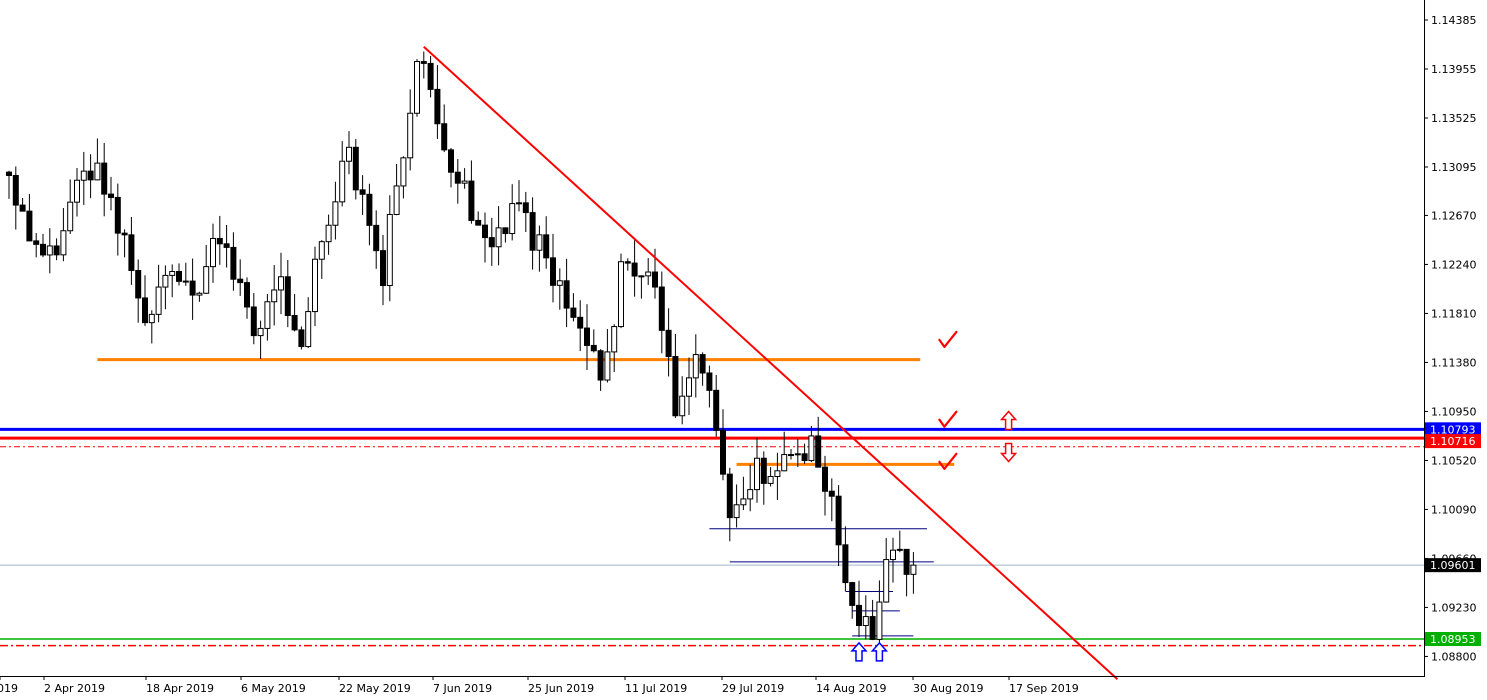  I want to click on price-tag-1-10716: 1.10716, so click(1453, 441).